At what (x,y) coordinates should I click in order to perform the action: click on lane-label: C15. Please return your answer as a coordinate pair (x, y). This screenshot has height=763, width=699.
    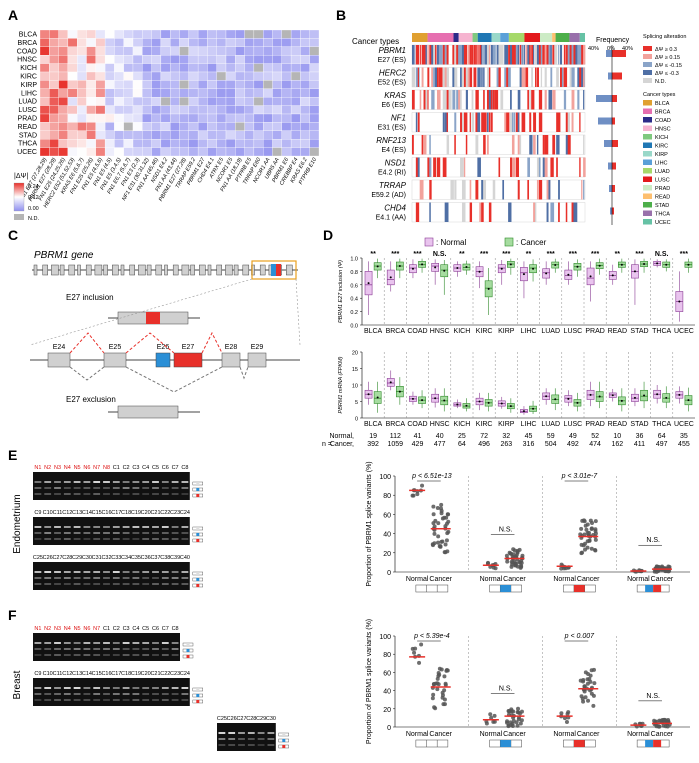
    Looking at the image, I should click on (97, 513).